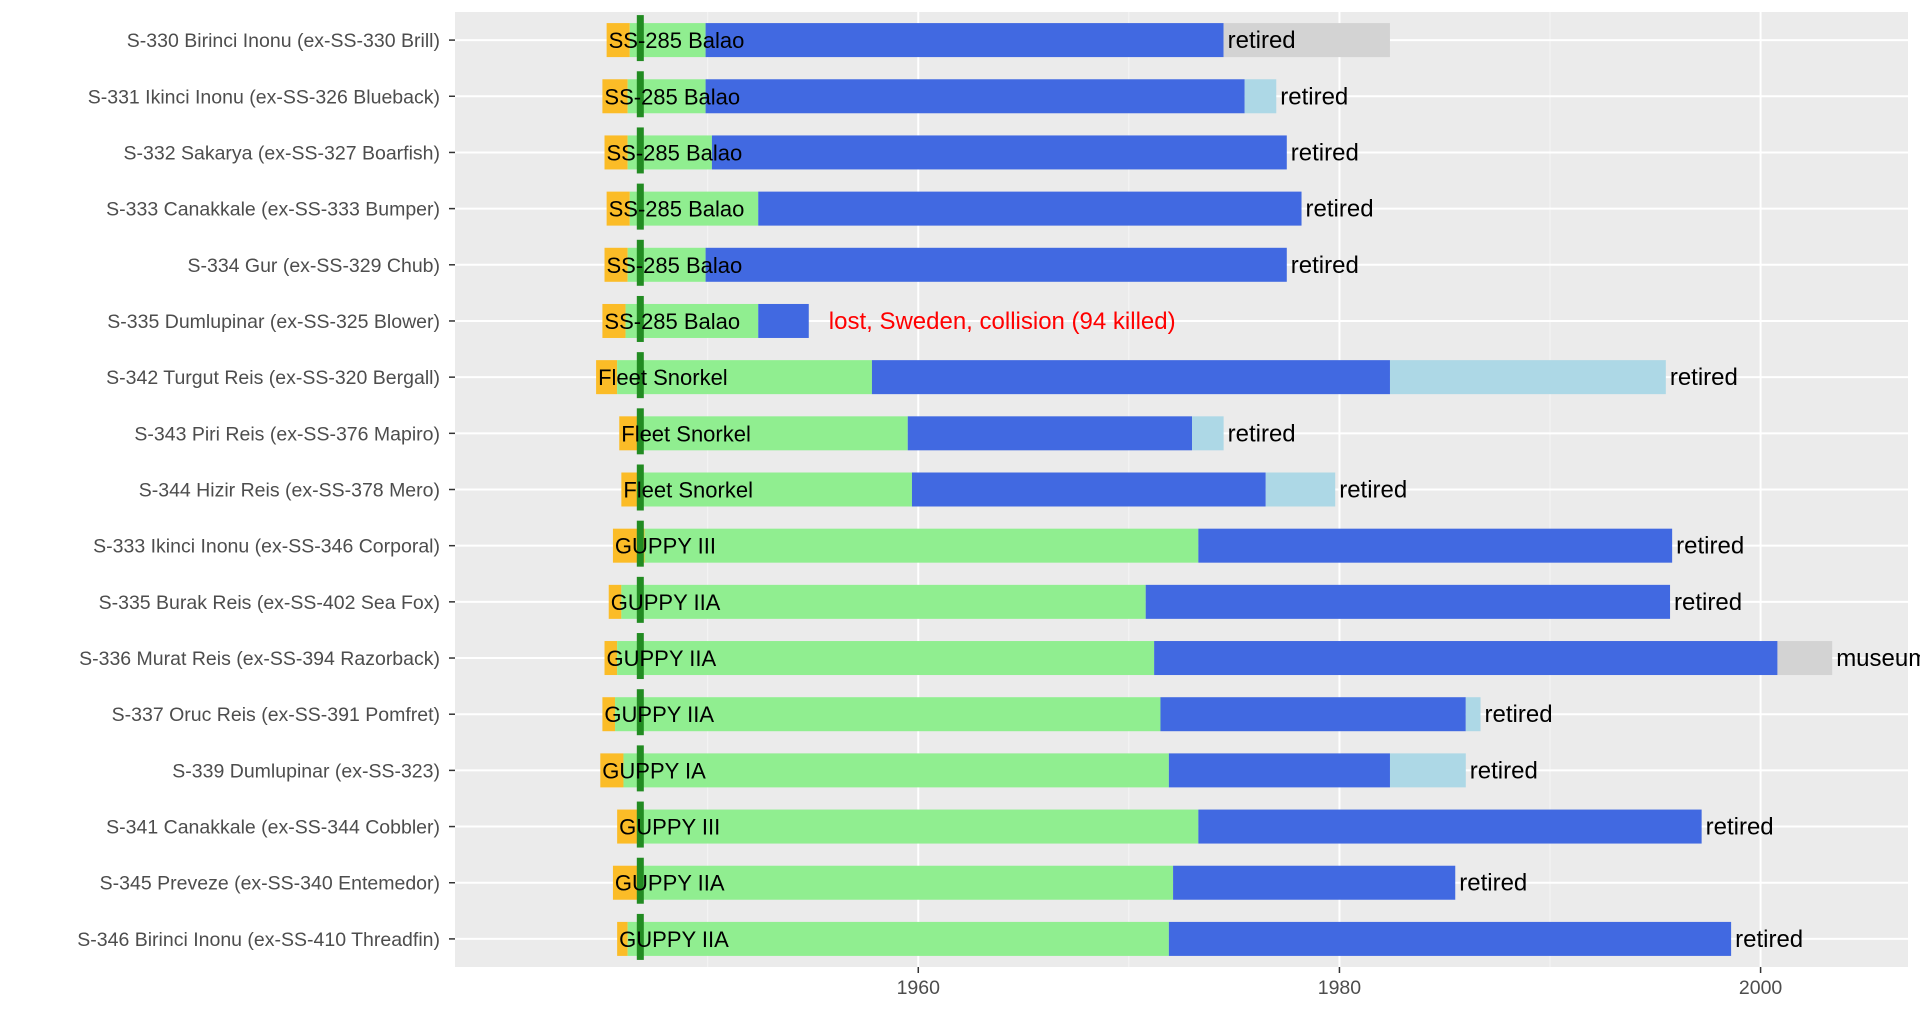  I want to click on y-axis-tick-label: S-339 Dumlupinar (ex-SS-323), so click(306, 771).